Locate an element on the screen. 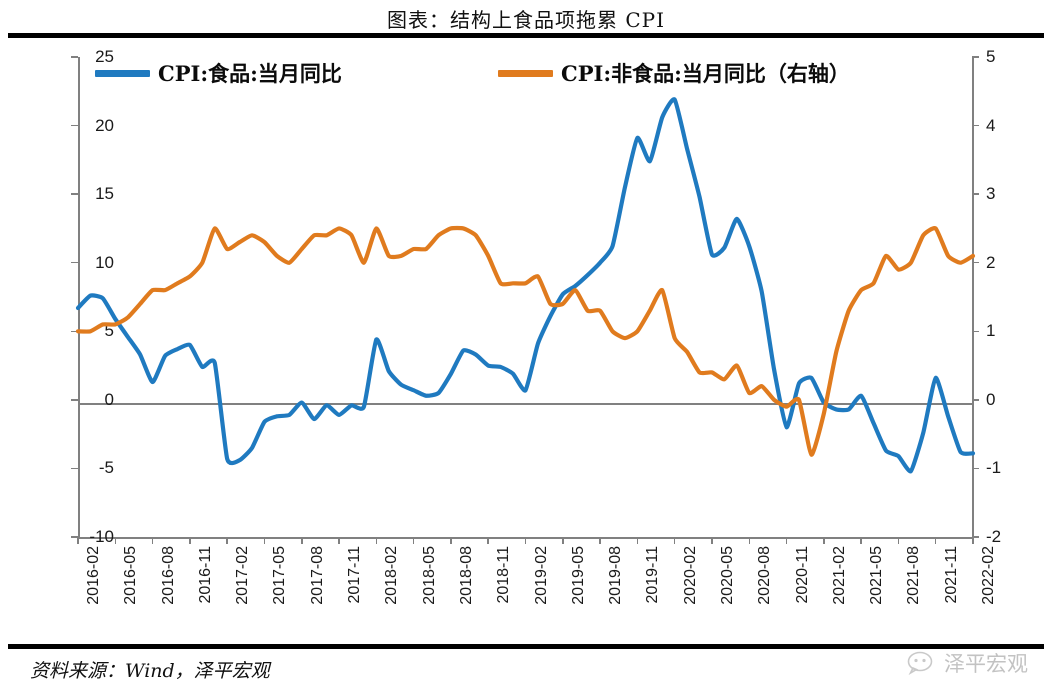  x-axis-label: 2021-11 is located at coordinates (951, 575).